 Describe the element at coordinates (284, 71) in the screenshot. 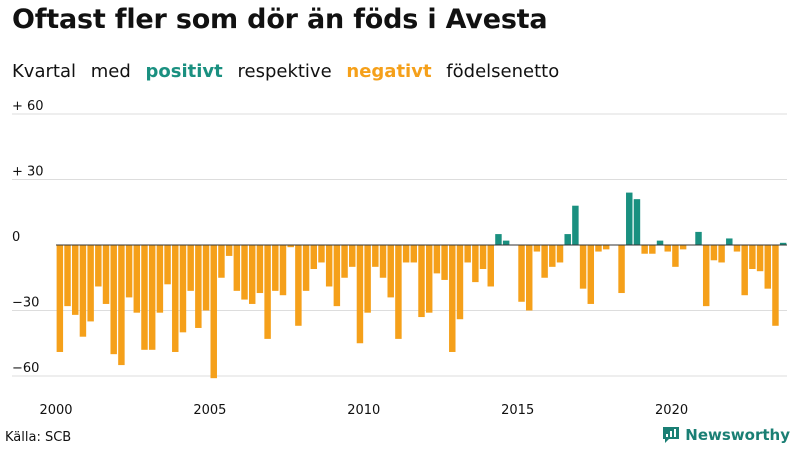

I see `subtitle-word-respektive: respektive` at that location.